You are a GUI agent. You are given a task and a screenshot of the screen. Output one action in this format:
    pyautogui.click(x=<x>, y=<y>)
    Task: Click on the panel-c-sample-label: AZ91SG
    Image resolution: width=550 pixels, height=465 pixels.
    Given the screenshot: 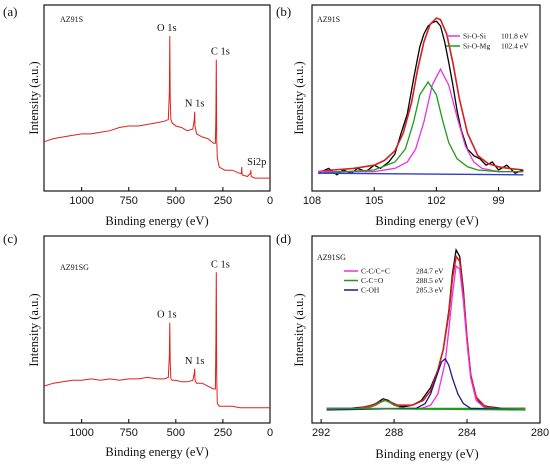 What is the action you would take?
    pyautogui.click(x=74, y=267)
    